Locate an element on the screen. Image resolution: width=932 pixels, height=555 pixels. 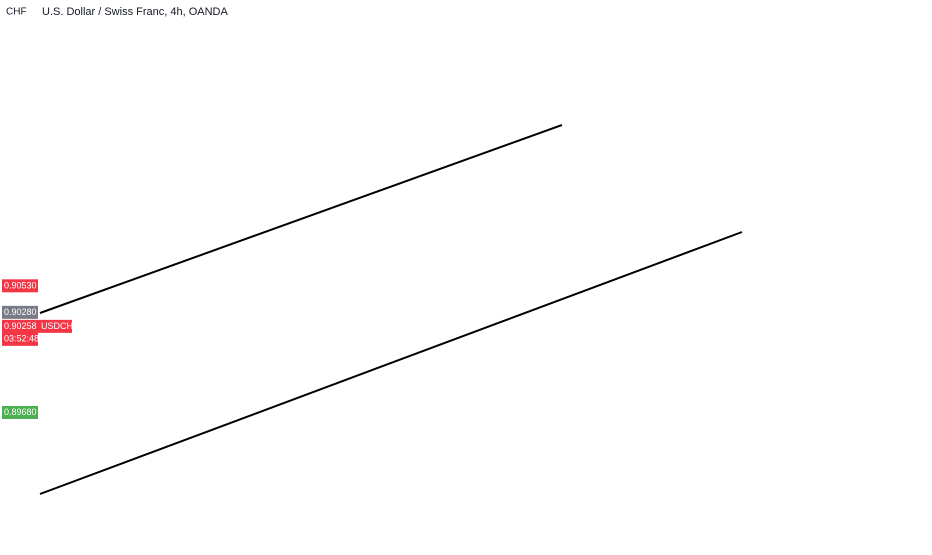
price-tag: 0.90280 is located at coordinates (20, 312).